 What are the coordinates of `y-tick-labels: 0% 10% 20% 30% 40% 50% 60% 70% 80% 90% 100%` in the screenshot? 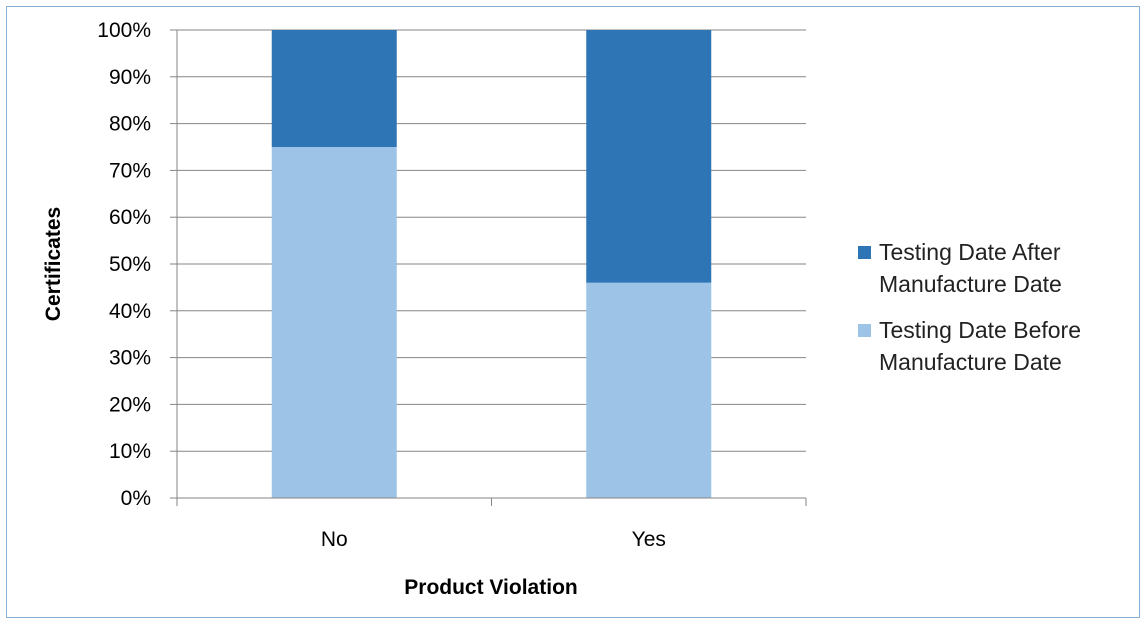 It's located at (124, 264).